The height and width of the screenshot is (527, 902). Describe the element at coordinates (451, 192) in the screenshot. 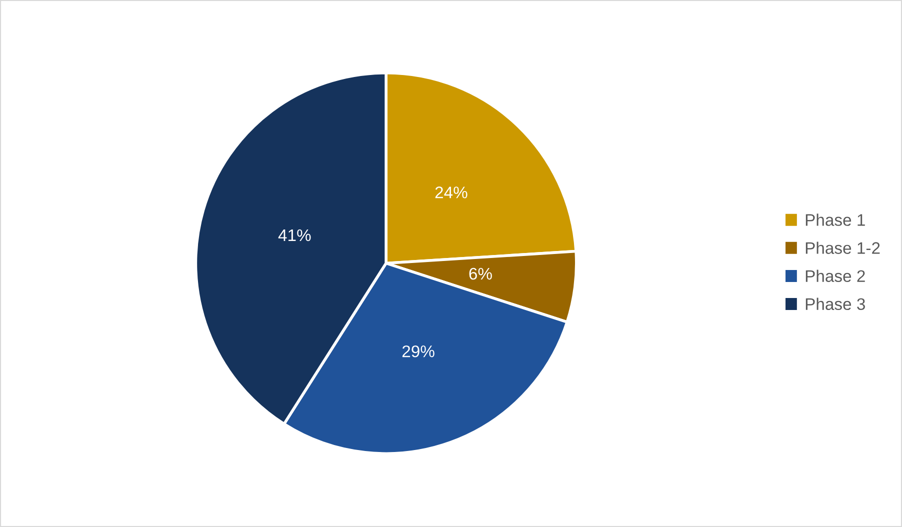

I see `data-label: 24%` at that location.